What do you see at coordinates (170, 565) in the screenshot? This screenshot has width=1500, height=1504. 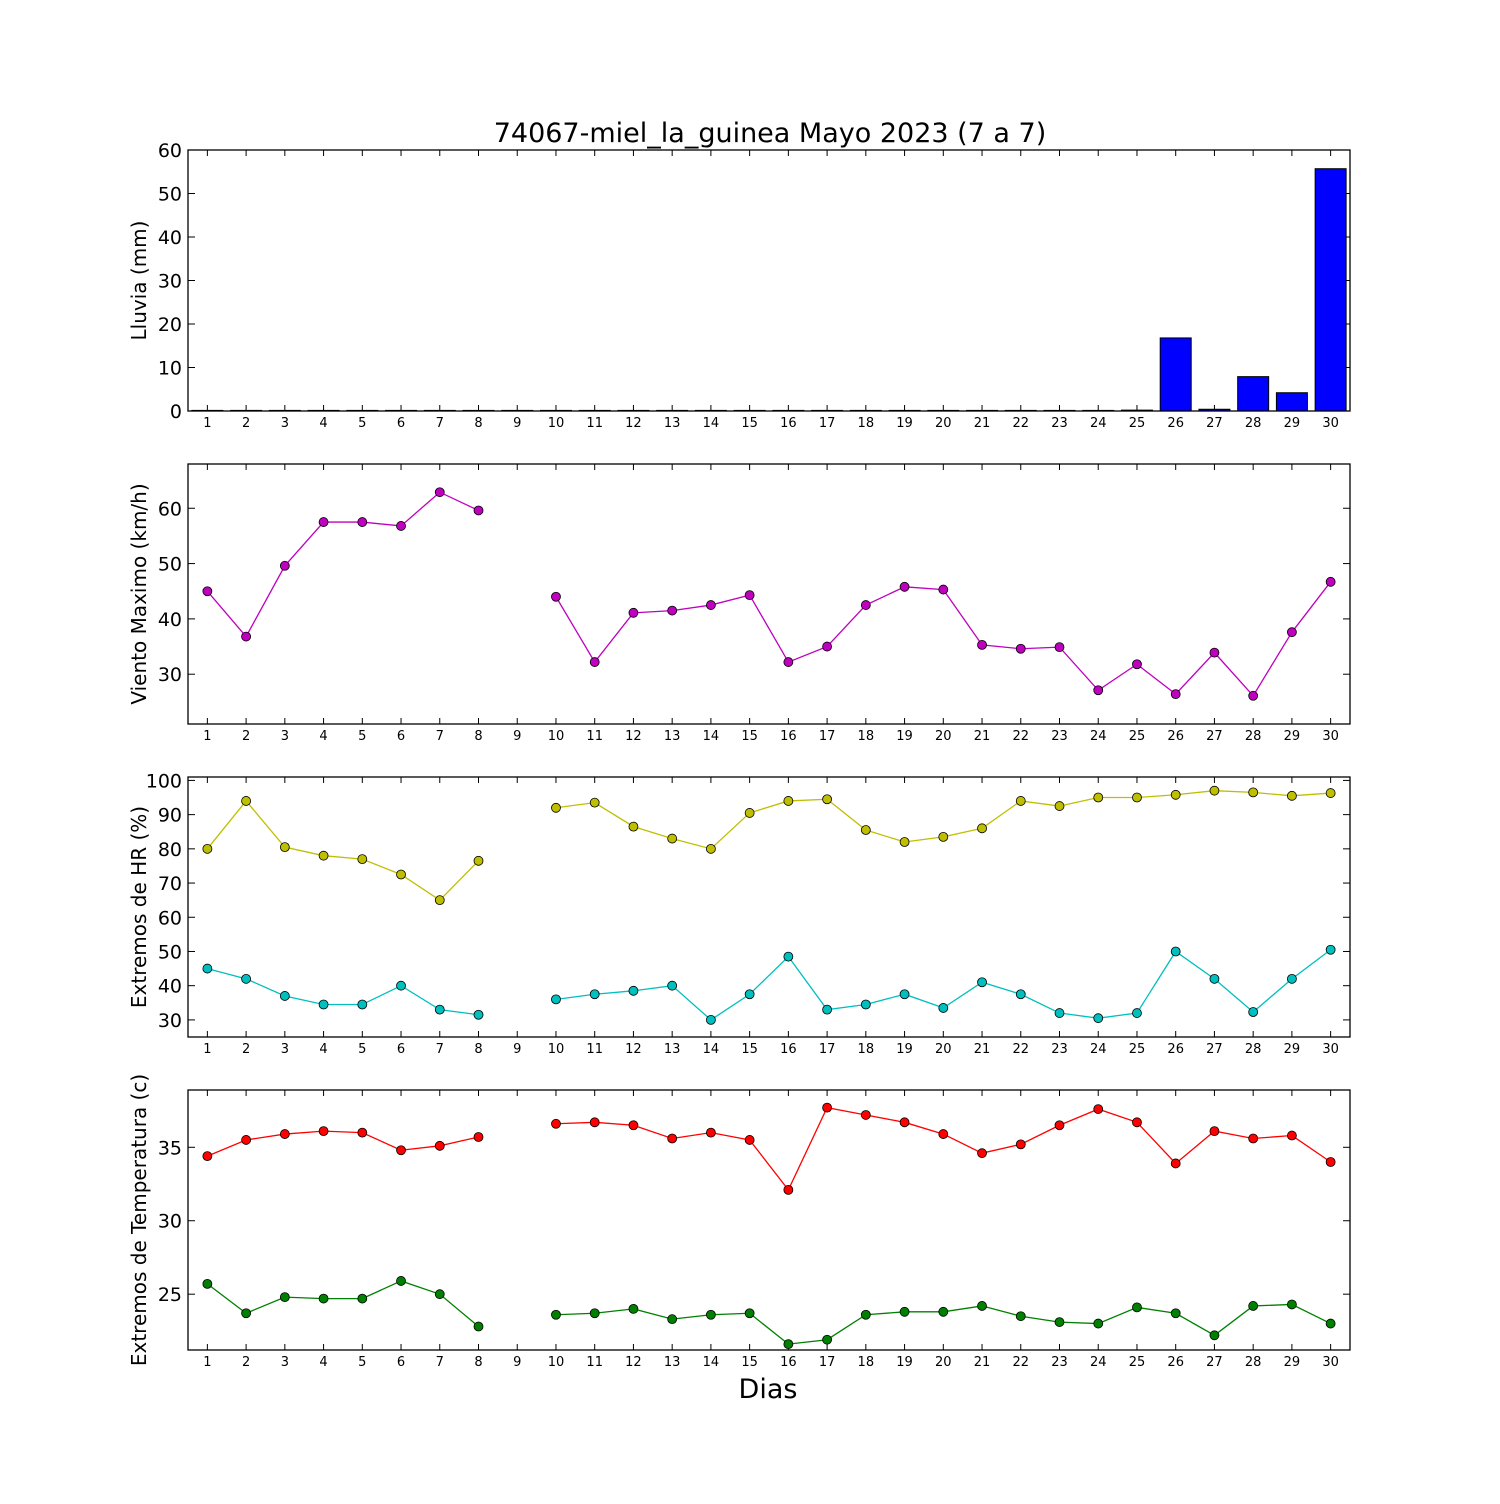 I see `y-tick-label: 50` at bounding box center [170, 565].